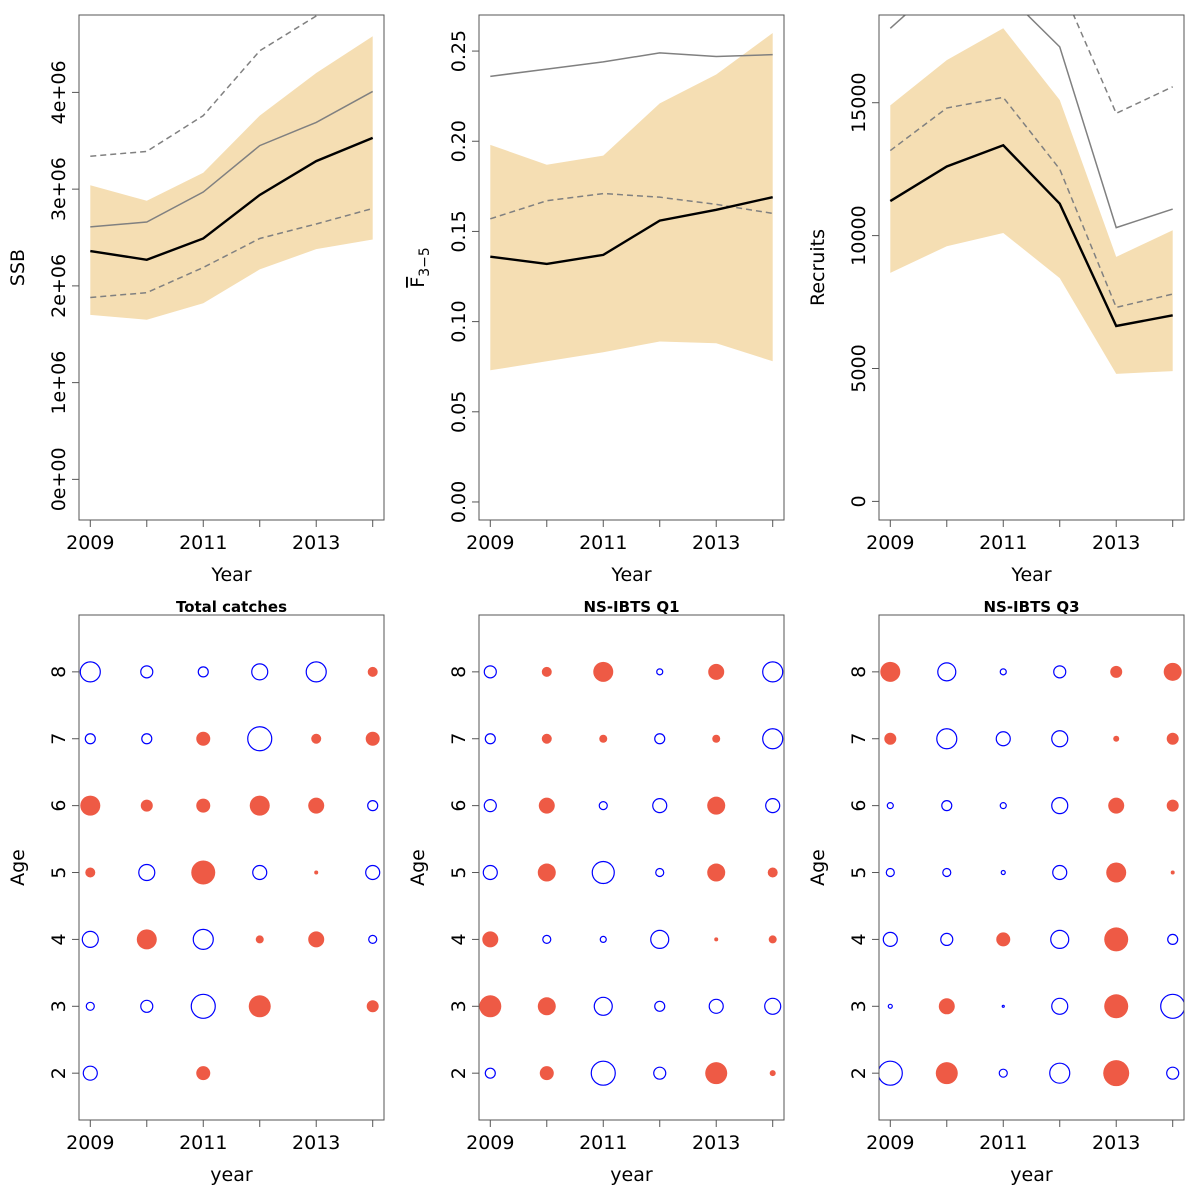 This screenshot has height=1200, width=1200. What do you see at coordinates (631, 607) in the screenshot?
I see `panel-title: NS-IBTS Q1` at bounding box center [631, 607].